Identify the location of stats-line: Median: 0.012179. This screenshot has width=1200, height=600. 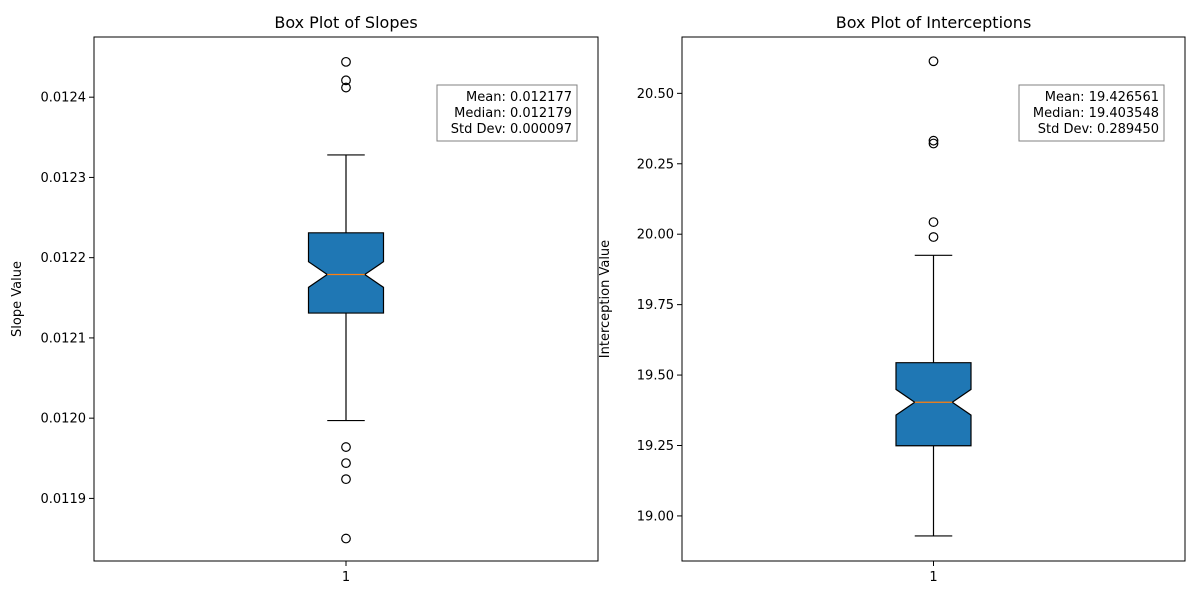
(513, 113).